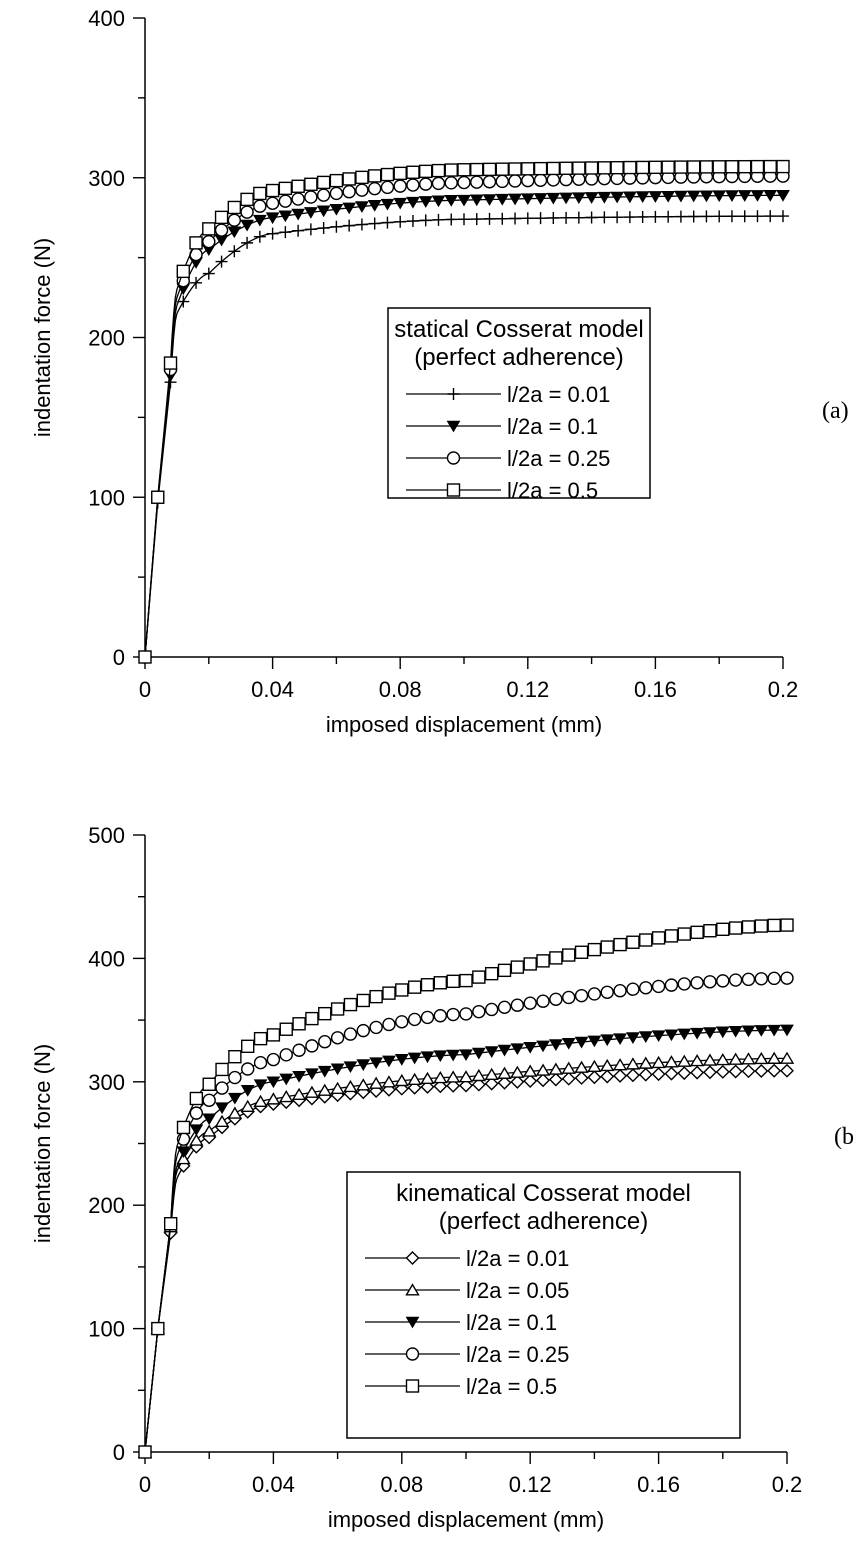  Describe the element at coordinates (517, 1258) in the screenshot. I see `legend-label: l/2a = 0.01` at that location.